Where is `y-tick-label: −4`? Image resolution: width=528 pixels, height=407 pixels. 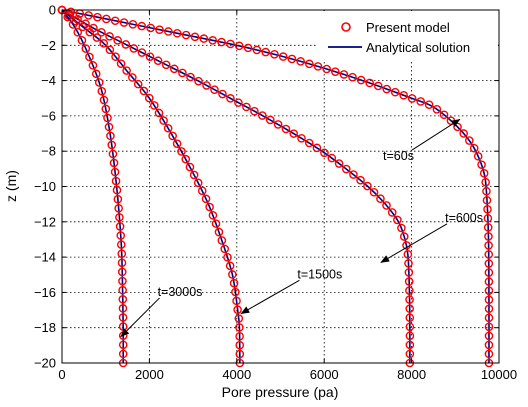 y-tick-label: −4 is located at coordinates (48, 80).